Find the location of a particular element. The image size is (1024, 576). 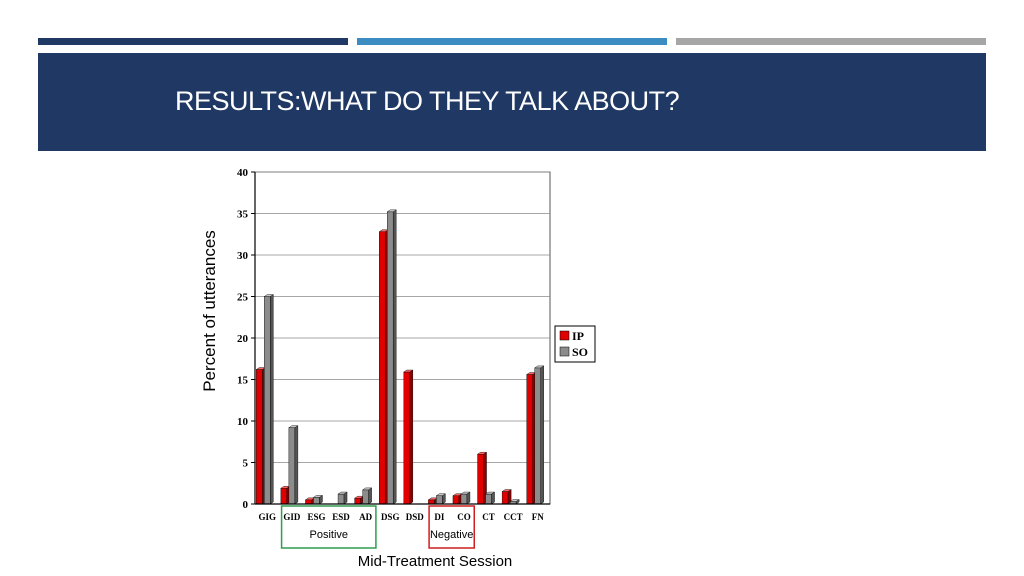

category-groups: Positive Negative is located at coordinates (378, 527).